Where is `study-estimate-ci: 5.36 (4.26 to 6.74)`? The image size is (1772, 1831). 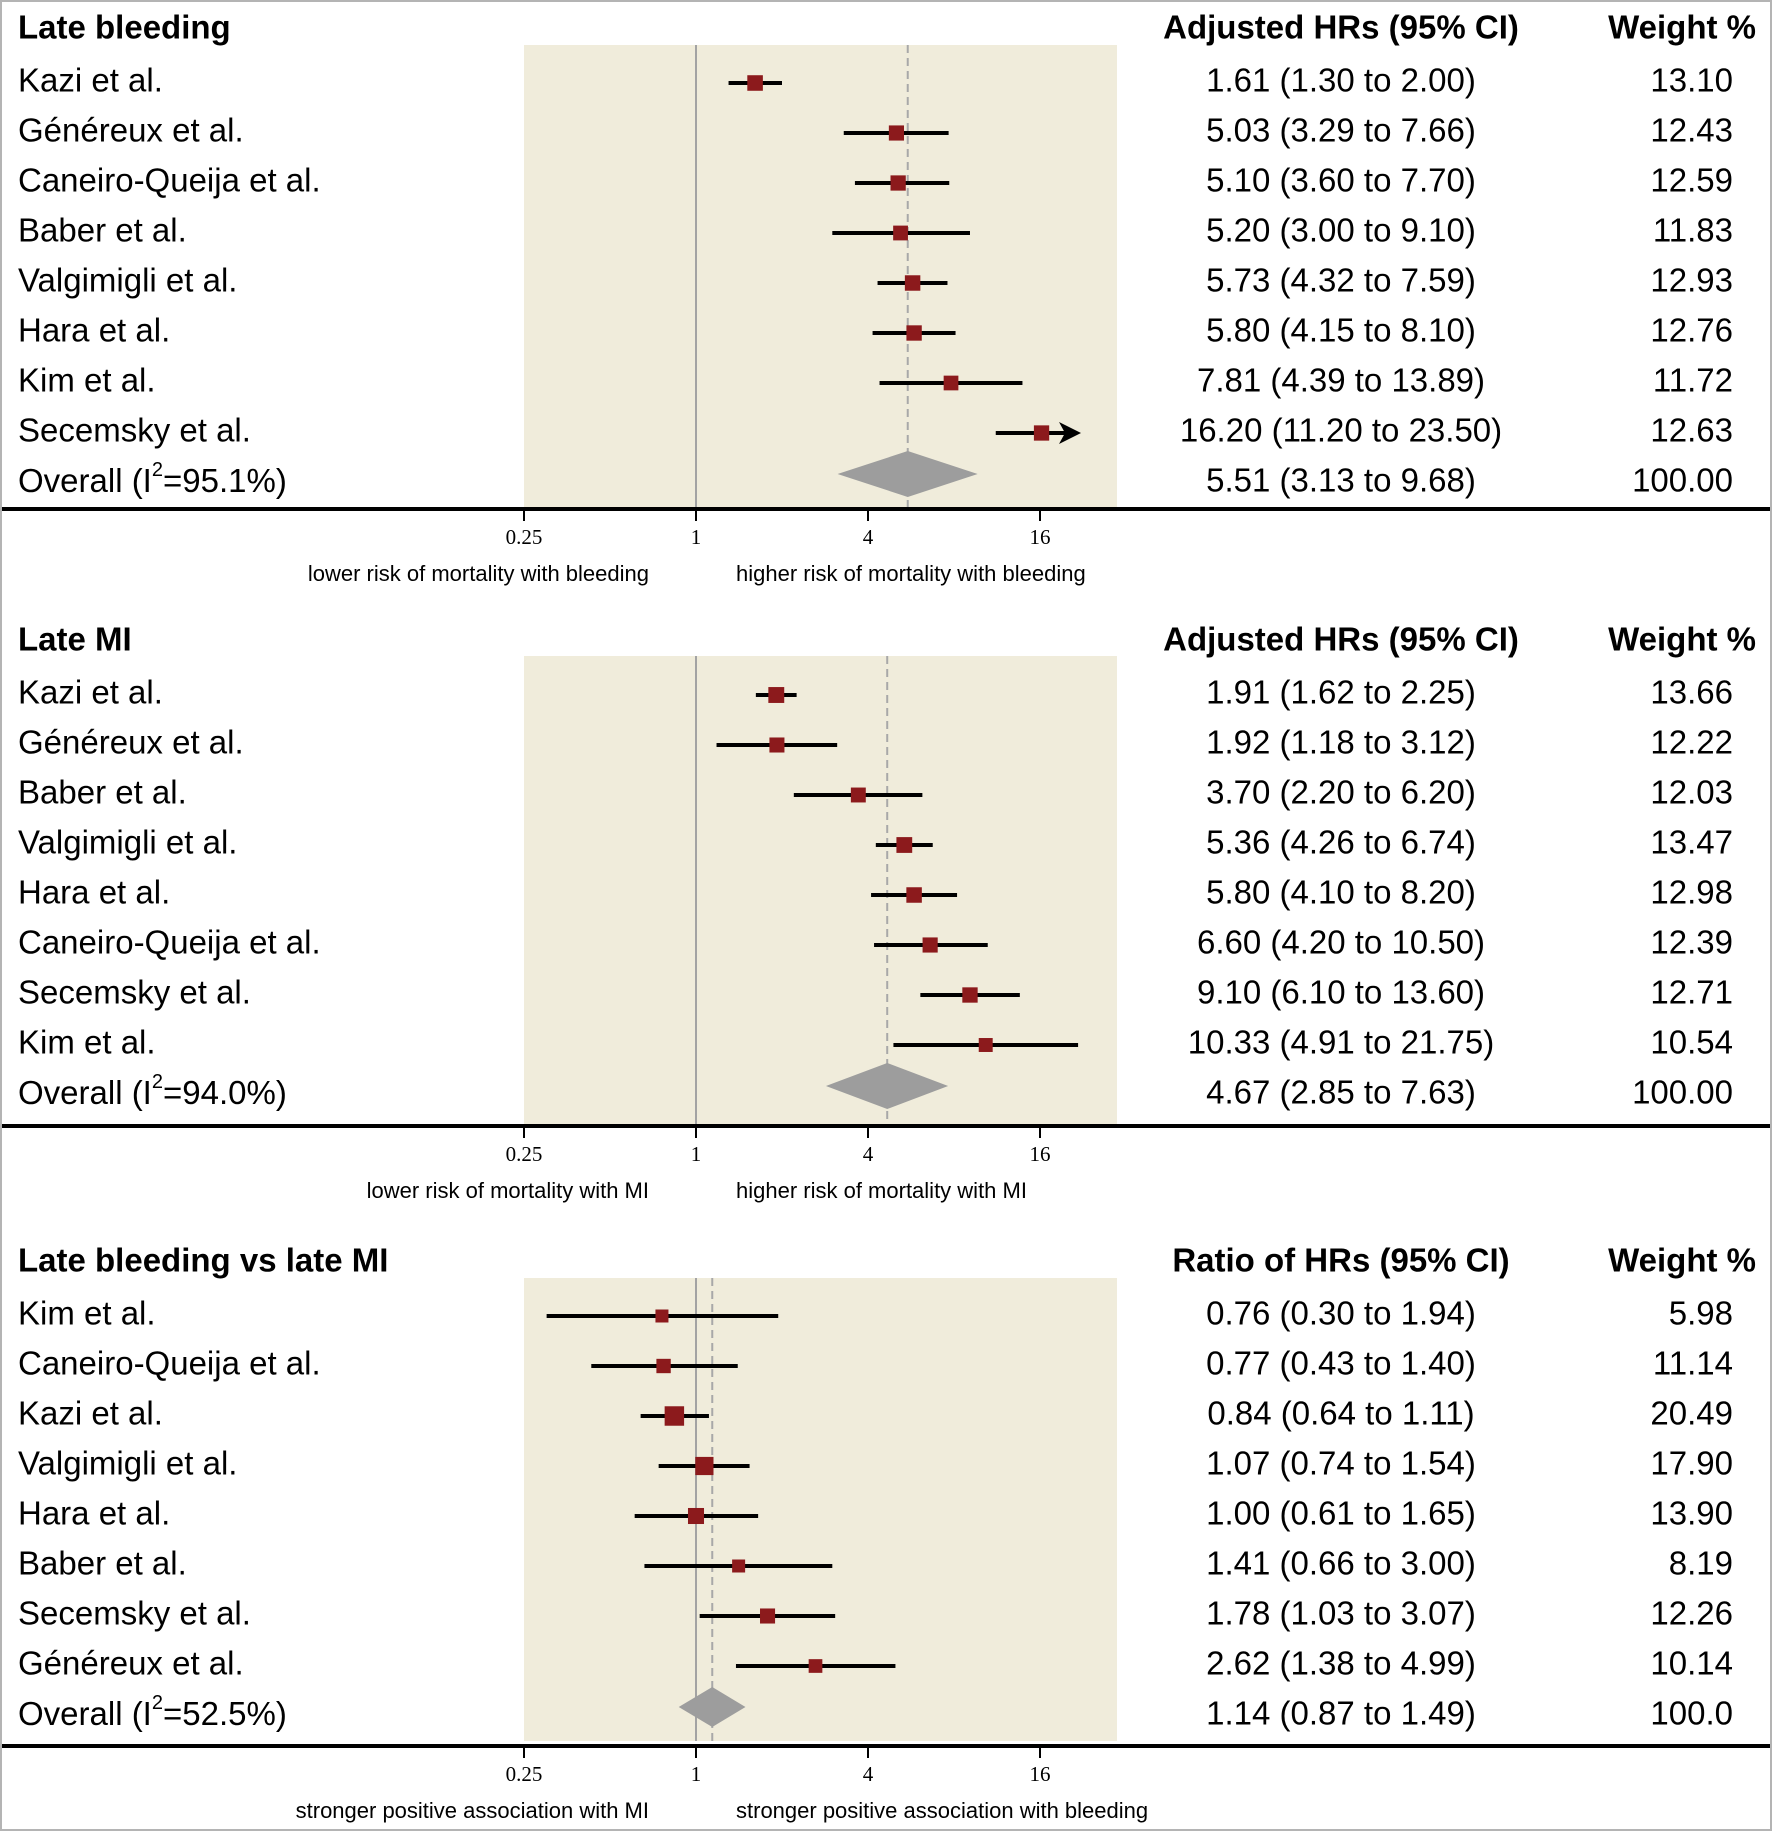 study-estimate-ci: 5.36 (4.26 to 6.74) is located at coordinates (1341, 842).